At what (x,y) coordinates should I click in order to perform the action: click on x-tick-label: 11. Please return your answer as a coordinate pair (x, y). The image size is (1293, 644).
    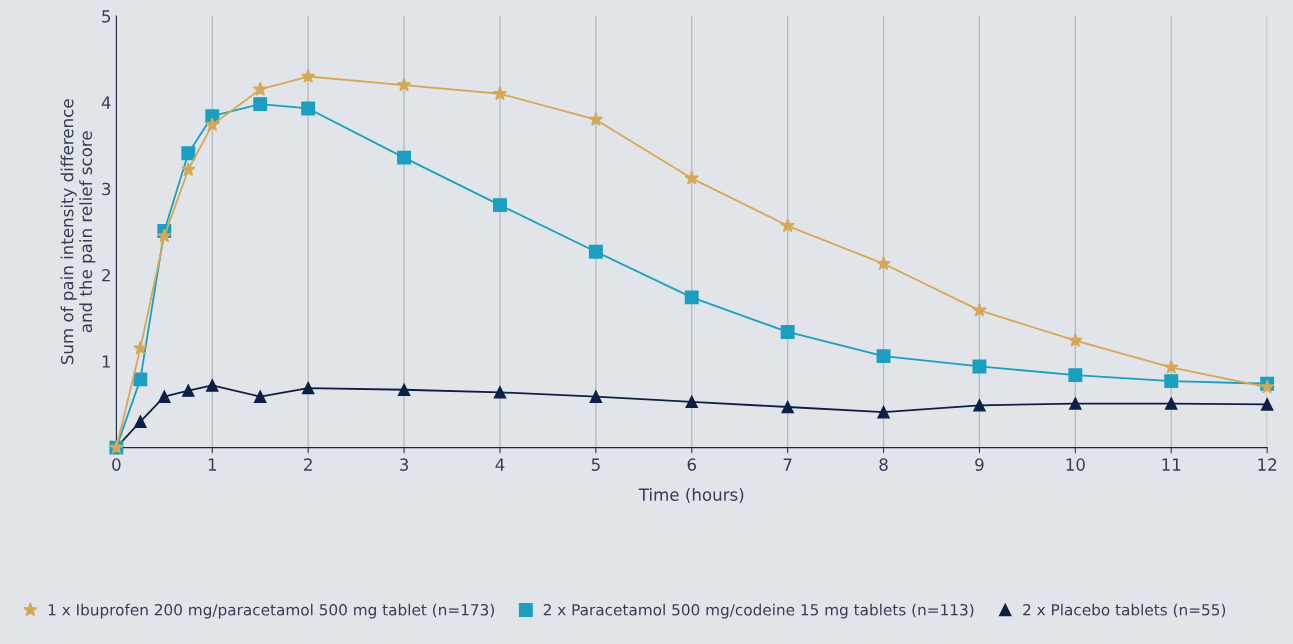
    Looking at the image, I should click on (1171, 464).